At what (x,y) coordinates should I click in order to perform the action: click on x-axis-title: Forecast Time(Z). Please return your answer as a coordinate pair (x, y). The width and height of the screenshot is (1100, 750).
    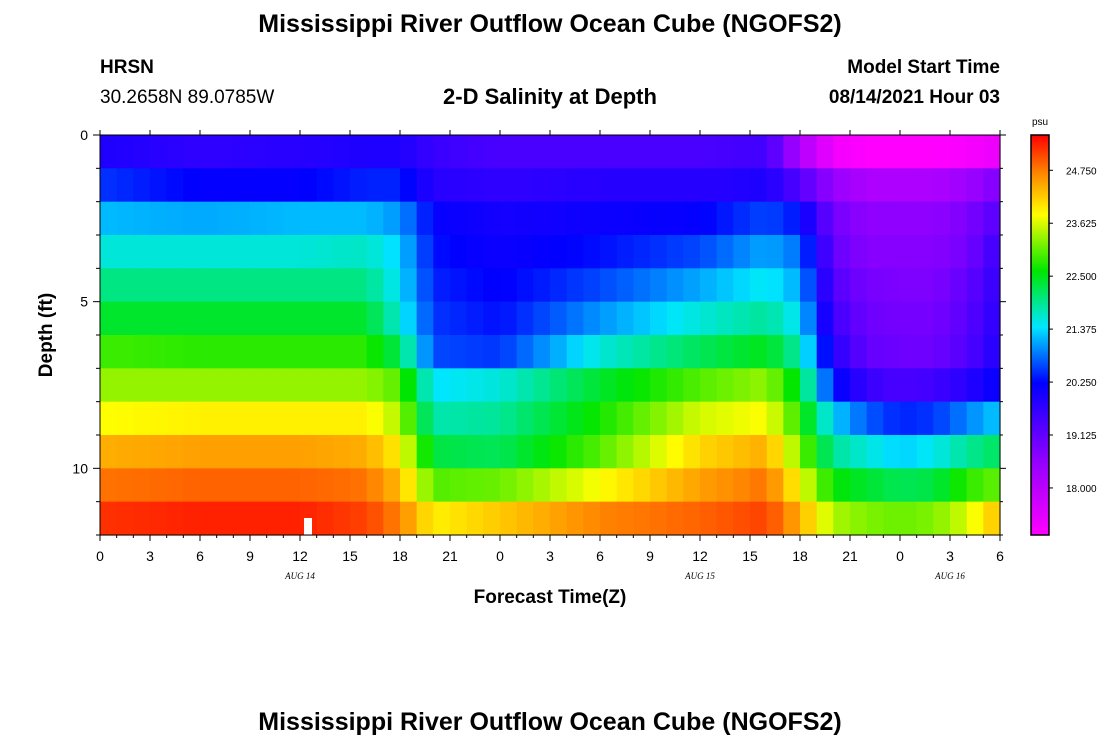
    Looking at the image, I should click on (550, 597).